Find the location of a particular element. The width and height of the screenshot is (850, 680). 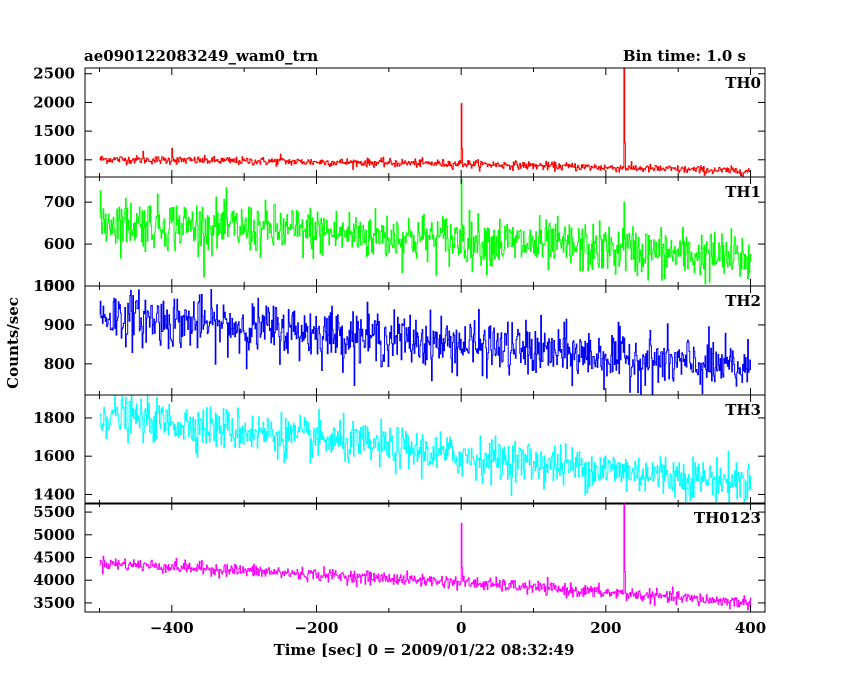

series-line-th0123 is located at coordinates (425, 557).